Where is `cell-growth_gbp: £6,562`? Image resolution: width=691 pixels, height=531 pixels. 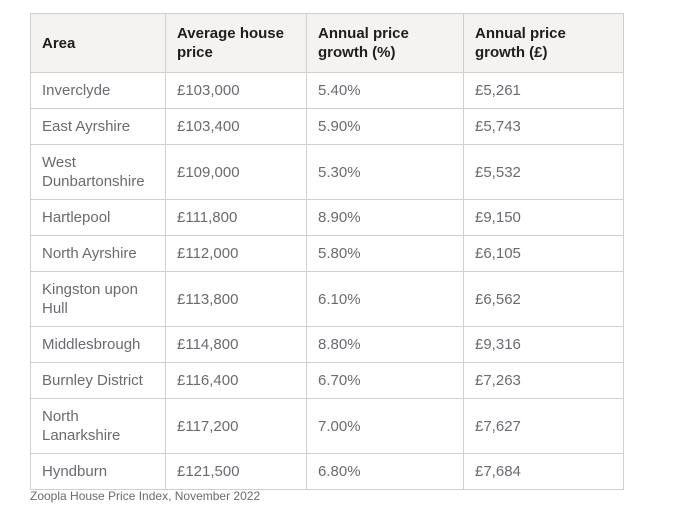 cell-growth_gbp: £6,562 is located at coordinates (543, 299).